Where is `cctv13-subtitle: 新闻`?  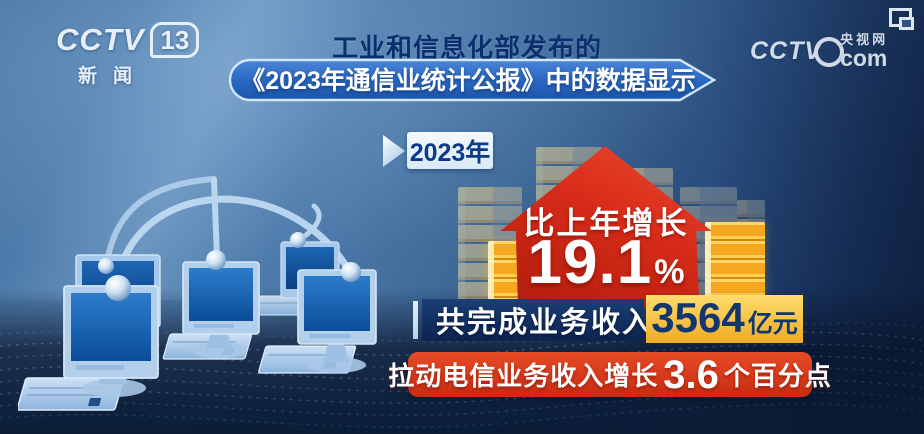
cctv13-subtitle: 新闻 is located at coordinates (113, 76).